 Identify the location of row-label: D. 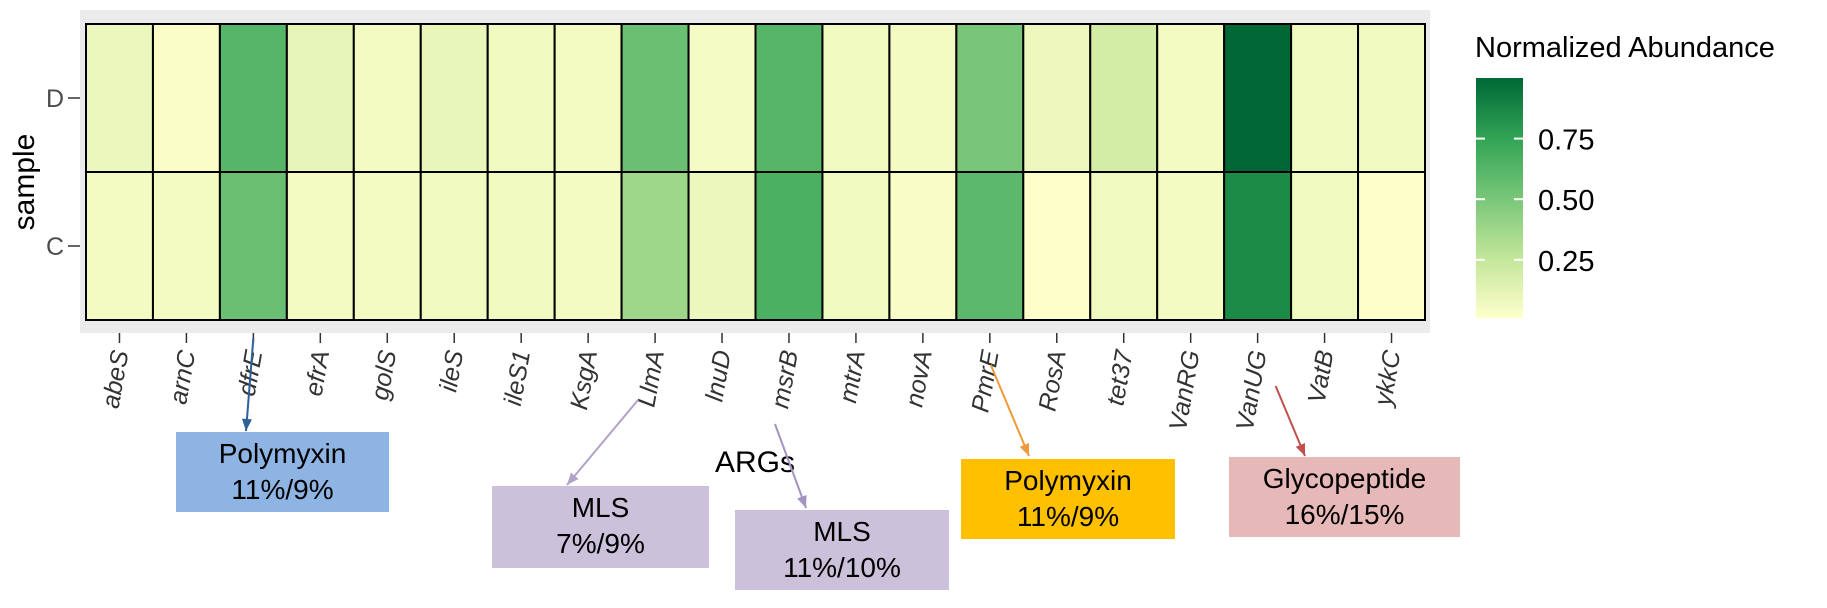
(55, 99).